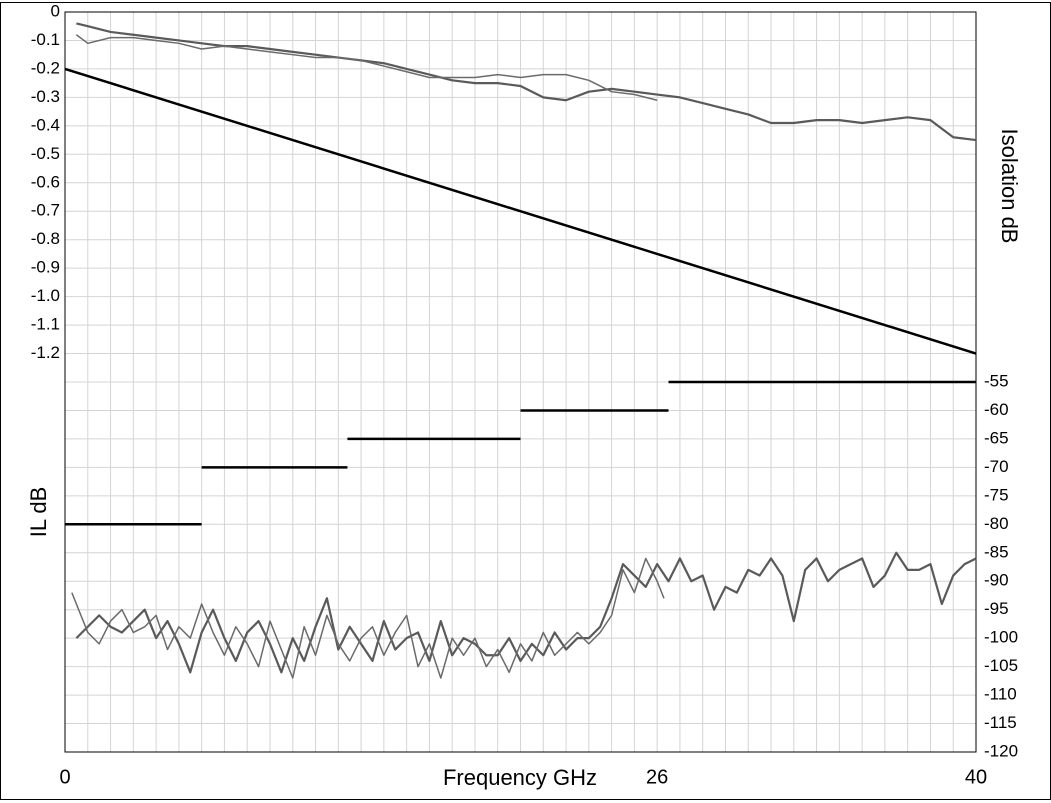 This screenshot has width=1051, height=803. Describe the element at coordinates (1001, 665) in the screenshot. I see `y2-tick-label: -105` at that location.